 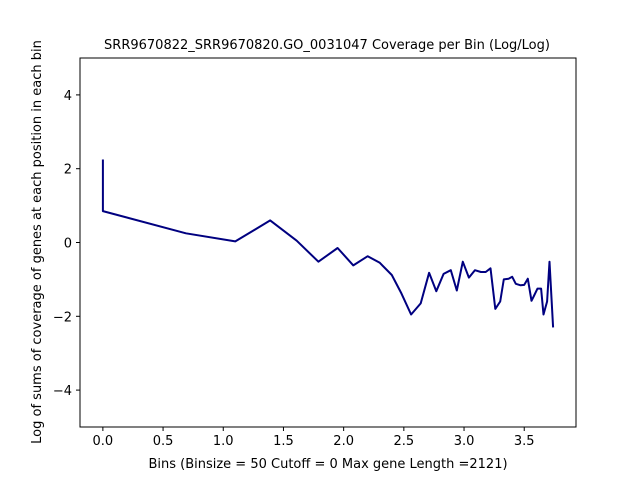 I want to click on y-tick-label: 2, so click(x=68, y=170).